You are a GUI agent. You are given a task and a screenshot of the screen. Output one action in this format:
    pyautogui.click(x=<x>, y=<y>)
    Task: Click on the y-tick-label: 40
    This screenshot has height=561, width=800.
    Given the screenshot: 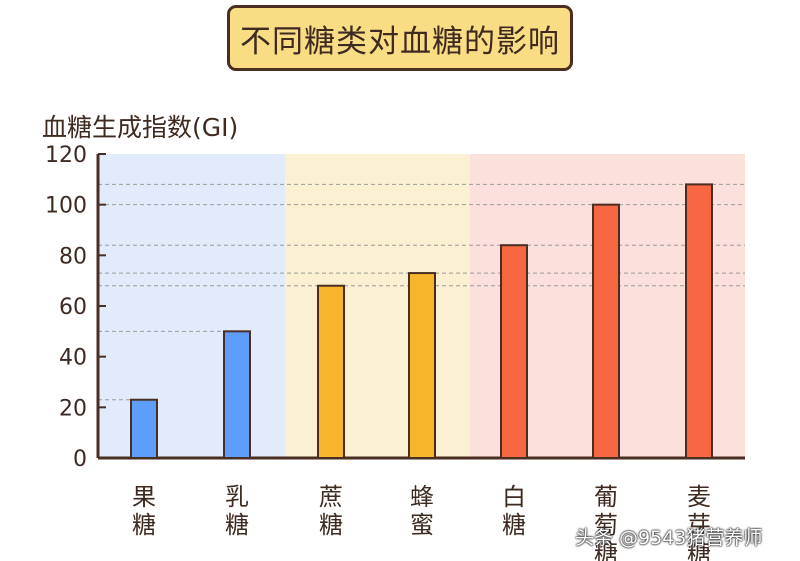 What is the action you would take?
    pyautogui.click(x=73, y=358)
    